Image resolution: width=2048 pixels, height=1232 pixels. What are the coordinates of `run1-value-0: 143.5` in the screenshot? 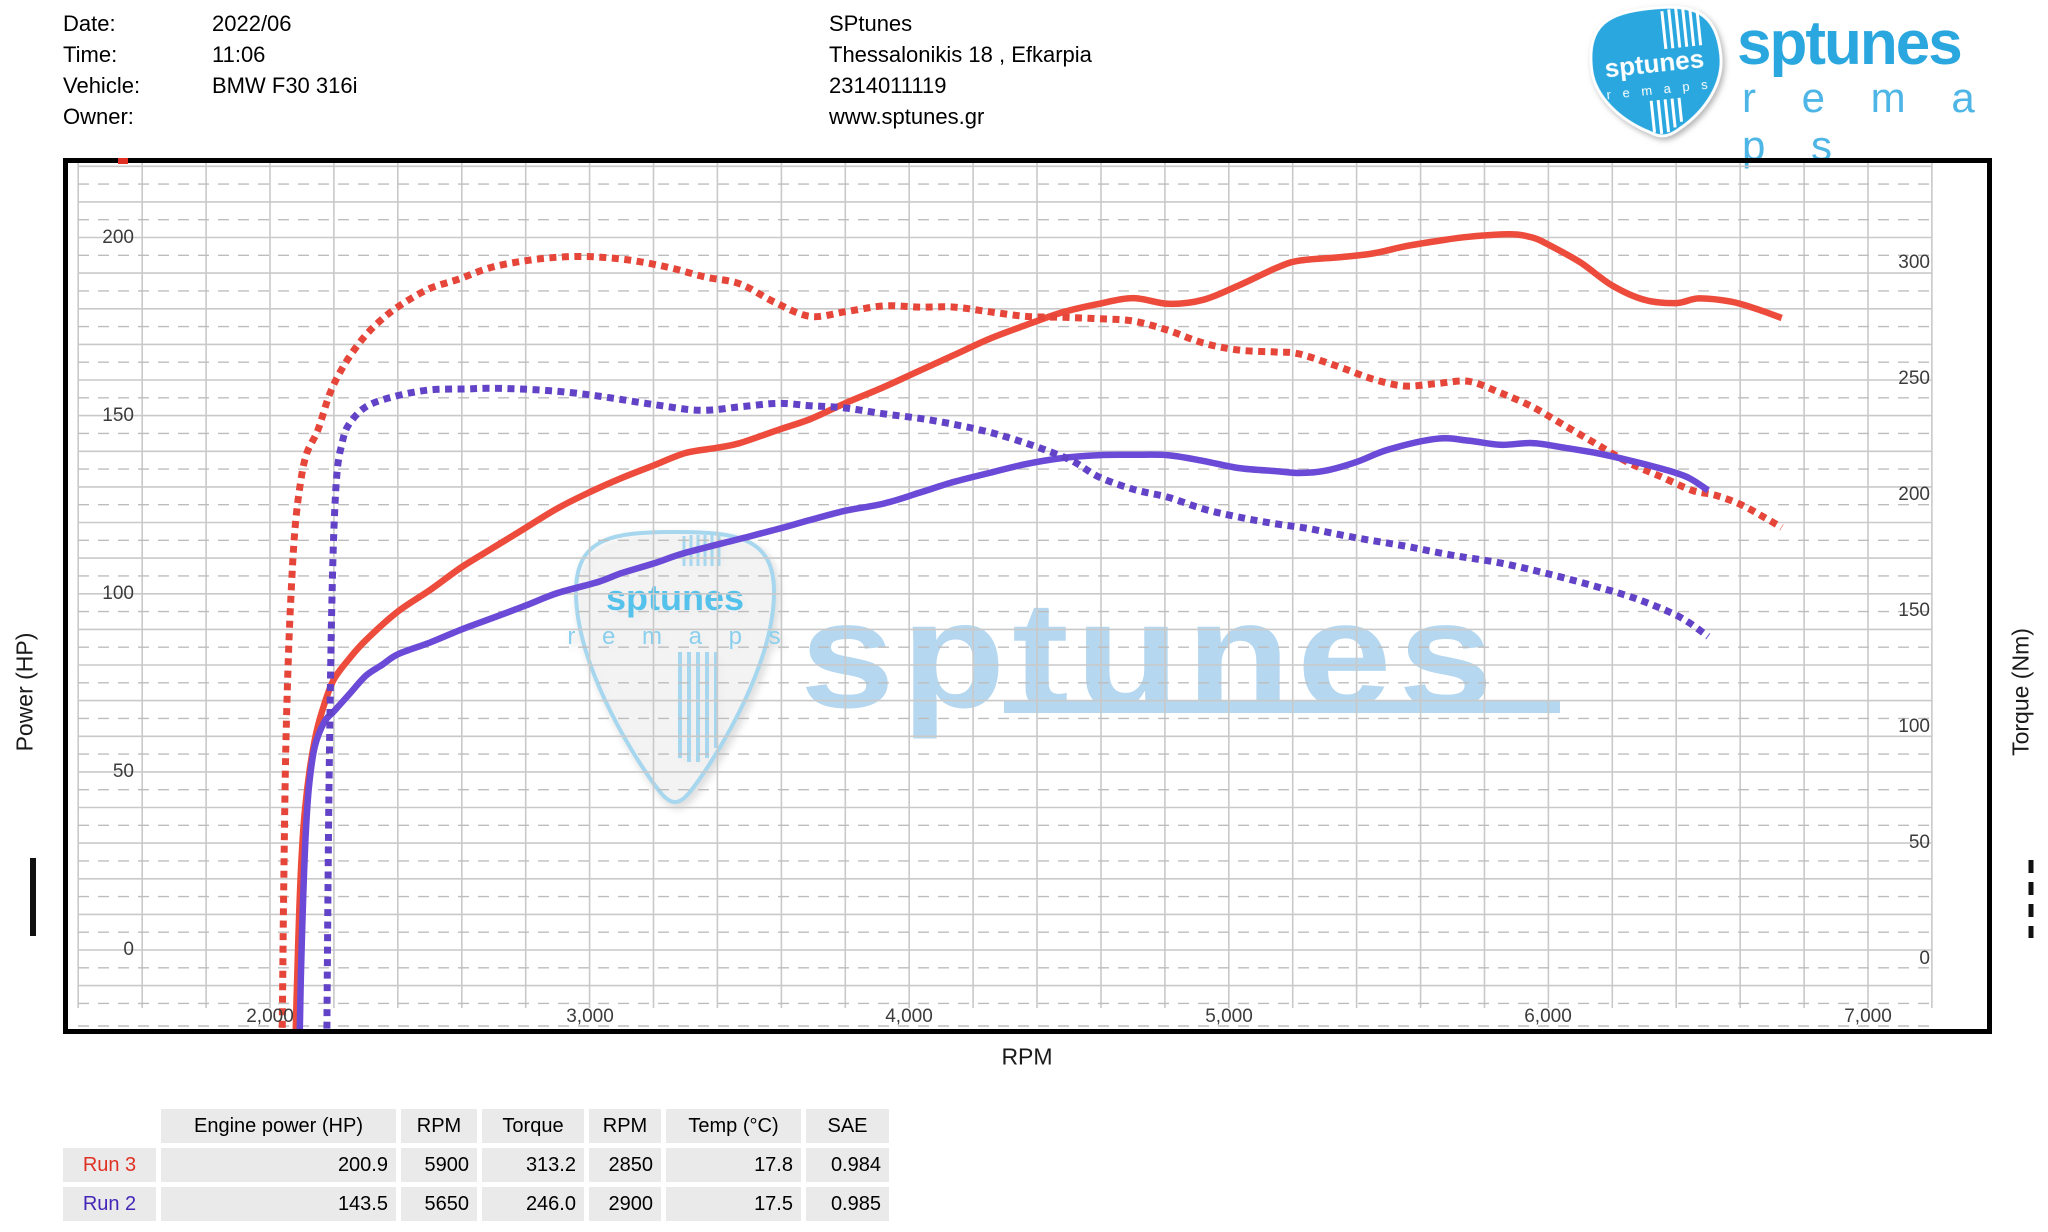 It's located at (278, 1204).